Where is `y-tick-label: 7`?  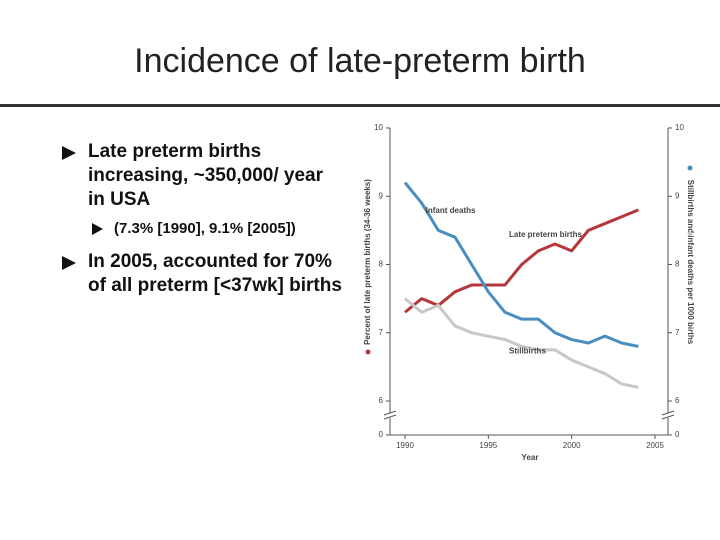
y-tick-label: 7 is located at coordinates (381, 332).